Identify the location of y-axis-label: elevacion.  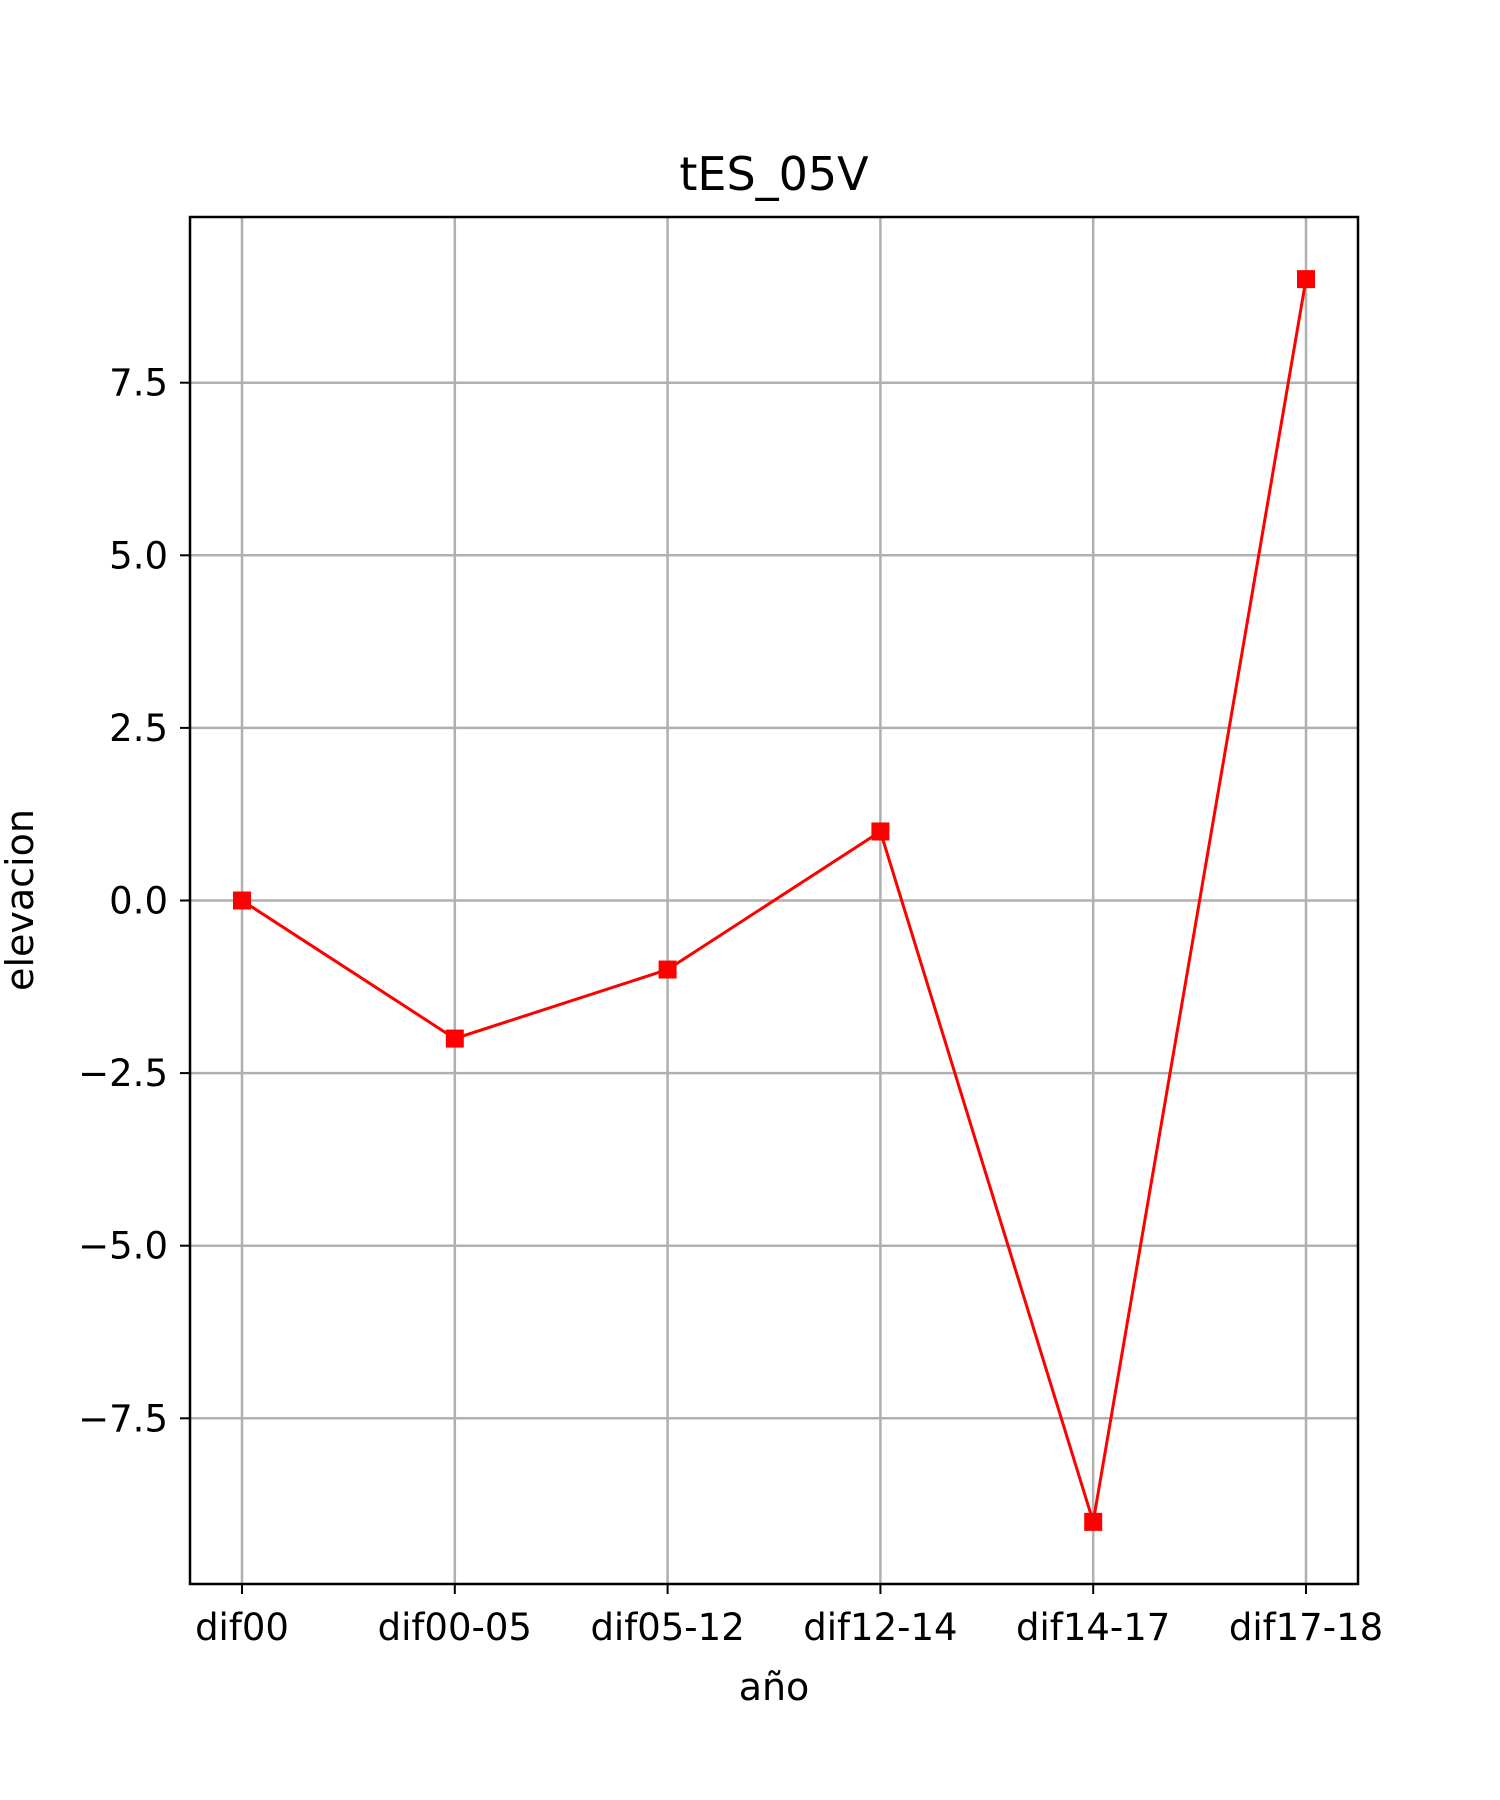
(21, 900).